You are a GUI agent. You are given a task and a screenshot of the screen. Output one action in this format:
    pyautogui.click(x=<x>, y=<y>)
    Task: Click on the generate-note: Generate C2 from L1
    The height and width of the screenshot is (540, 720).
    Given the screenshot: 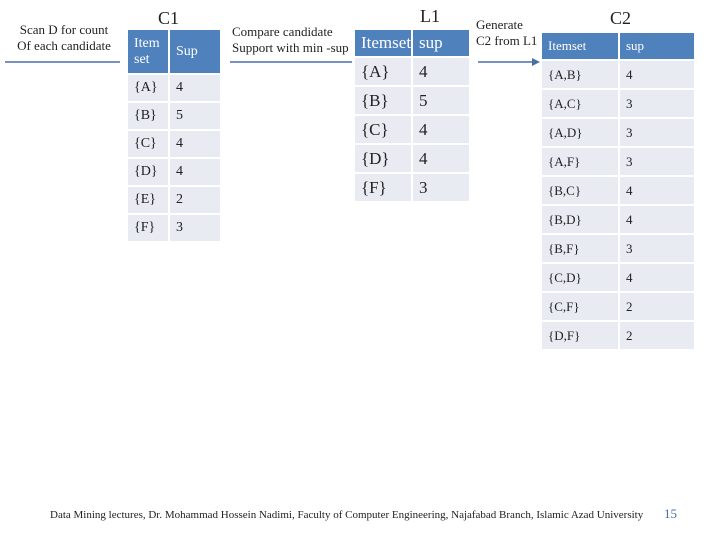 What is the action you would take?
    pyautogui.click(x=506, y=33)
    